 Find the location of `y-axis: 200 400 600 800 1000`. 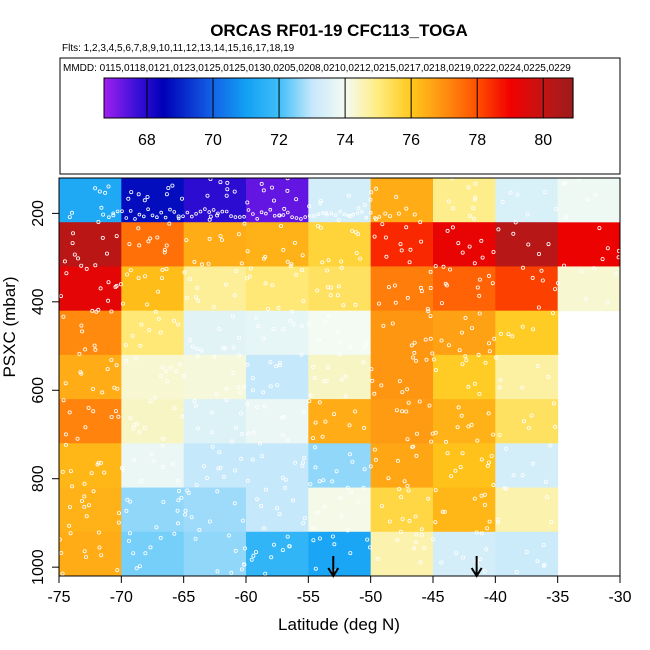

y-axis: 200 400 600 800 1000 is located at coordinates (44, 392).